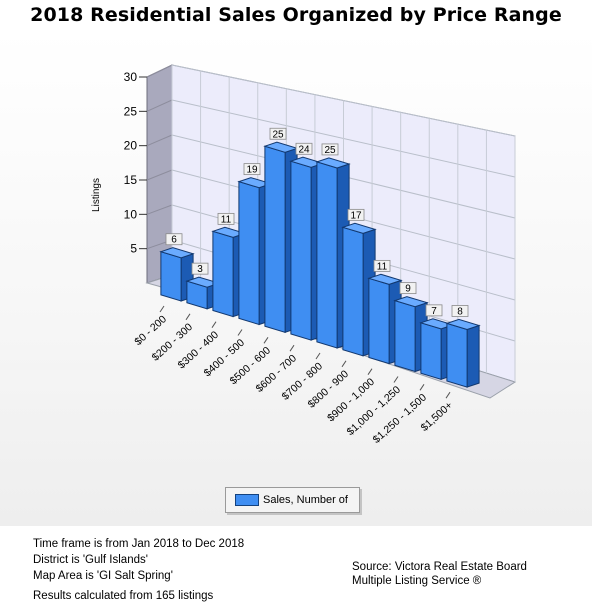 The width and height of the screenshot is (592, 609). I want to click on y-tick-label: 10, so click(131, 214).